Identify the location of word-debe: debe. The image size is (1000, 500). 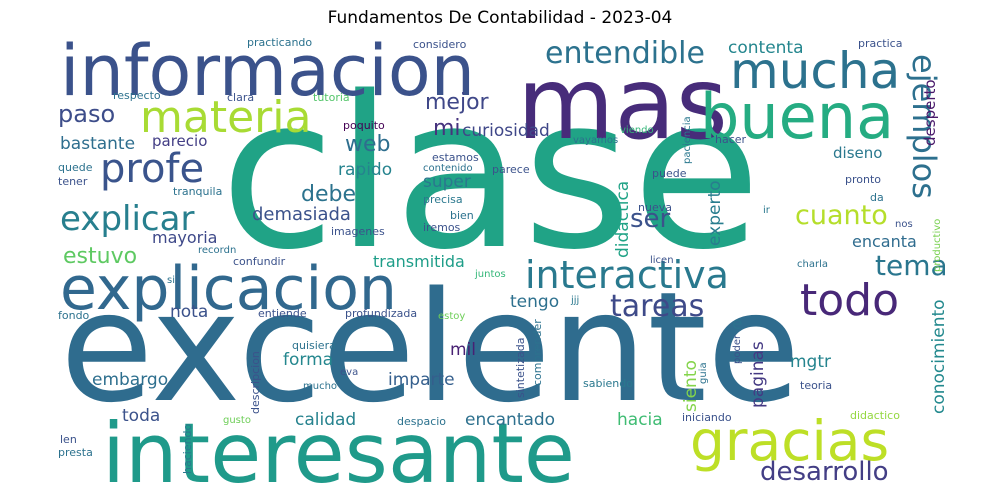
(328, 194).